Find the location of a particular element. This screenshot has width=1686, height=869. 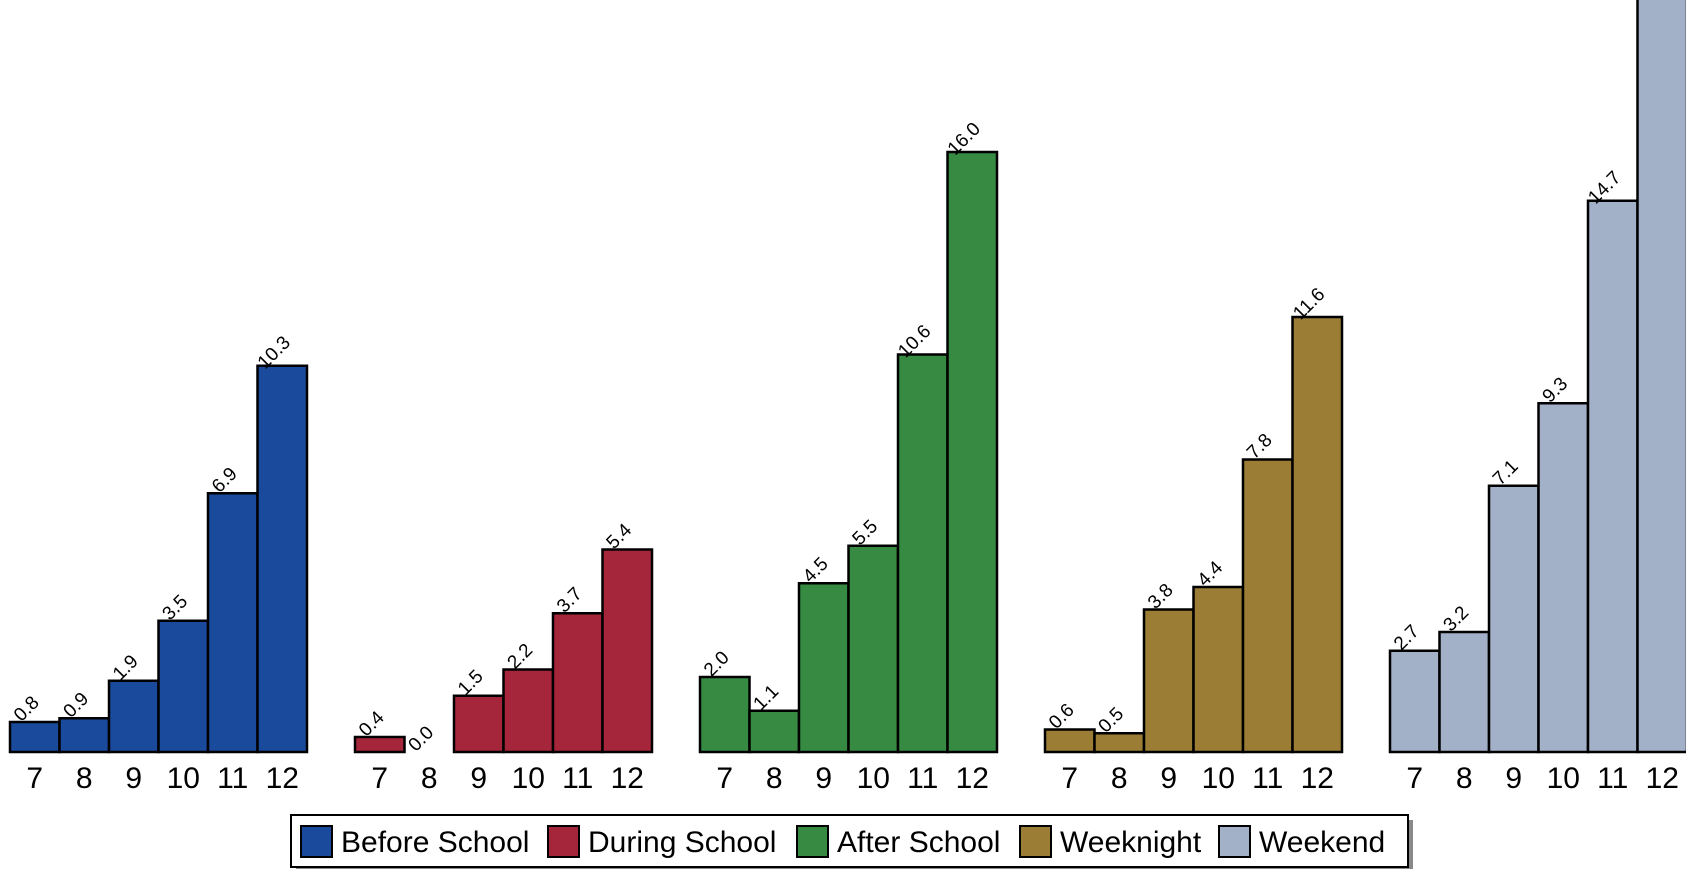

legend-label: During School is located at coordinates (682, 842).